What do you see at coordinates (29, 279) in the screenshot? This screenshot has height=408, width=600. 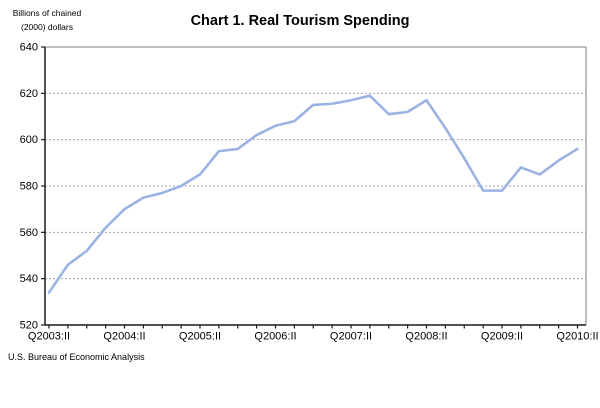 I see `y-tick-label: 540` at bounding box center [29, 279].